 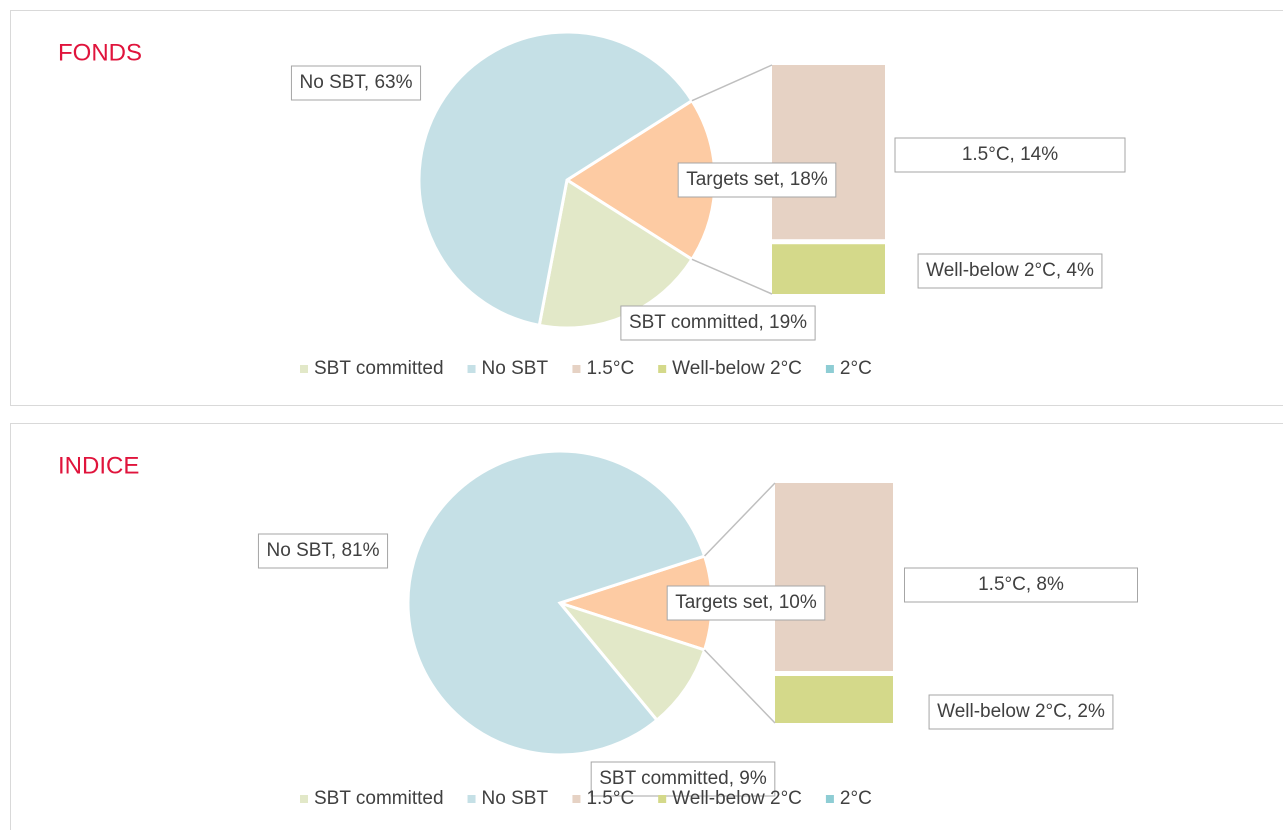 I want to click on data-label: Targets set, 18%, so click(x=757, y=179).